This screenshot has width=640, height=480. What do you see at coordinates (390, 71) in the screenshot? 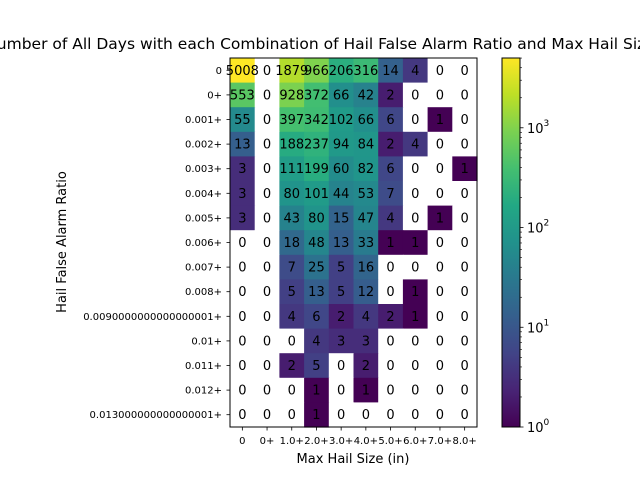
I see `cell-value-label: 14` at bounding box center [390, 71].